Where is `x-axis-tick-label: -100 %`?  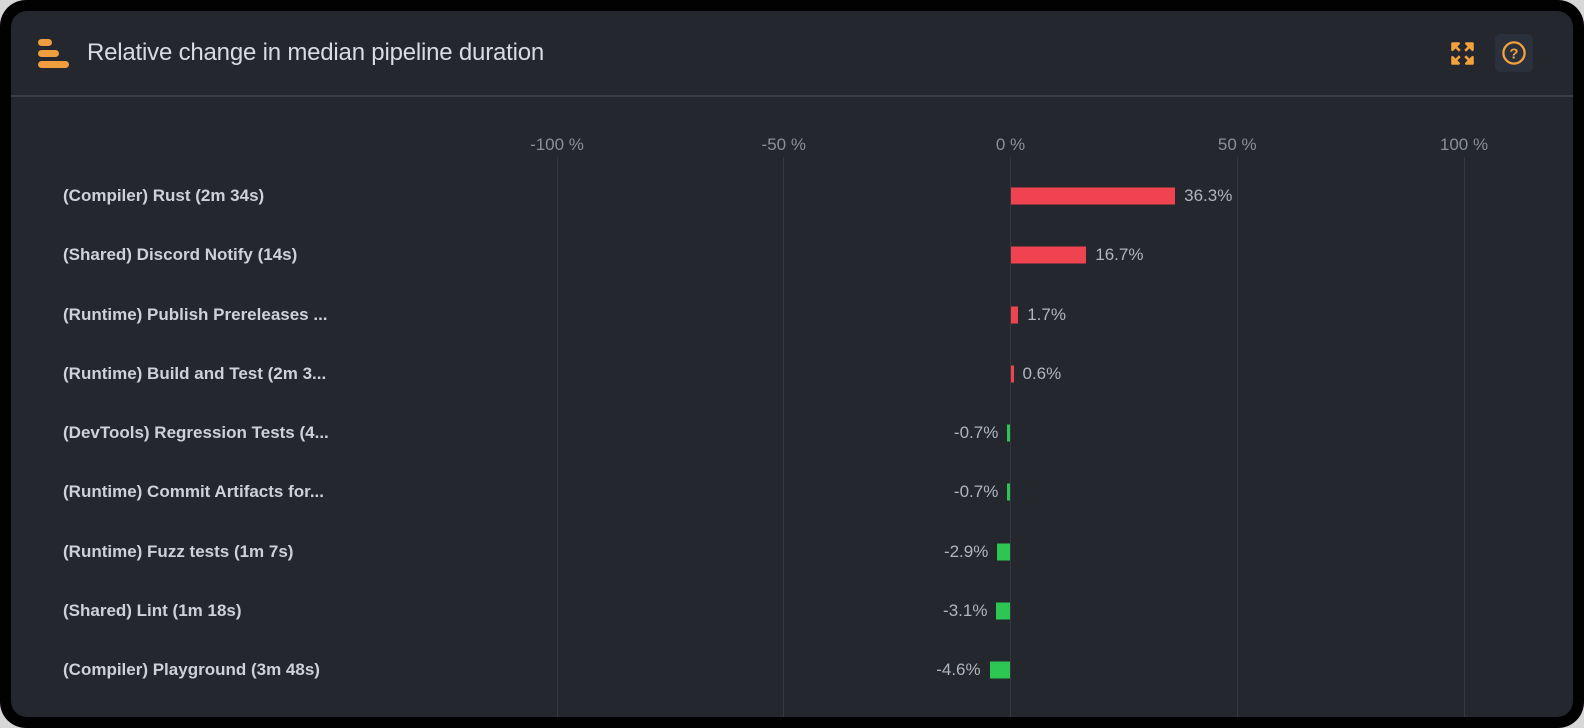
x-axis-tick-label: -100 % is located at coordinates (557, 144).